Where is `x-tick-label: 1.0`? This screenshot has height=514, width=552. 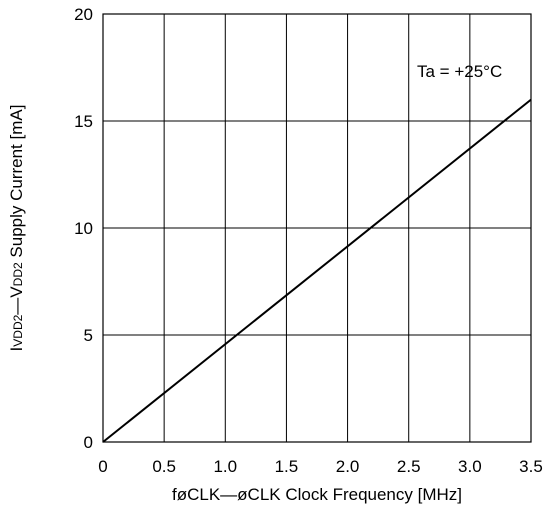 x-tick-label: 1.0 is located at coordinates (225, 466).